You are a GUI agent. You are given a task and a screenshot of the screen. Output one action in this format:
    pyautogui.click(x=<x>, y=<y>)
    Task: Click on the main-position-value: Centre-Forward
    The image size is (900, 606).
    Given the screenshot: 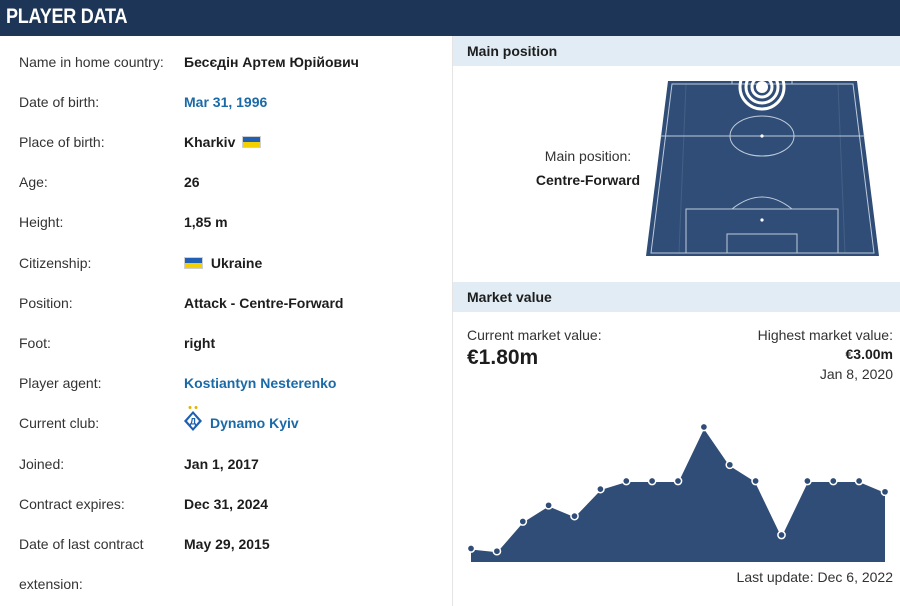 What is the action you would take?
    pyautogui.click(x=588, y=180)
    